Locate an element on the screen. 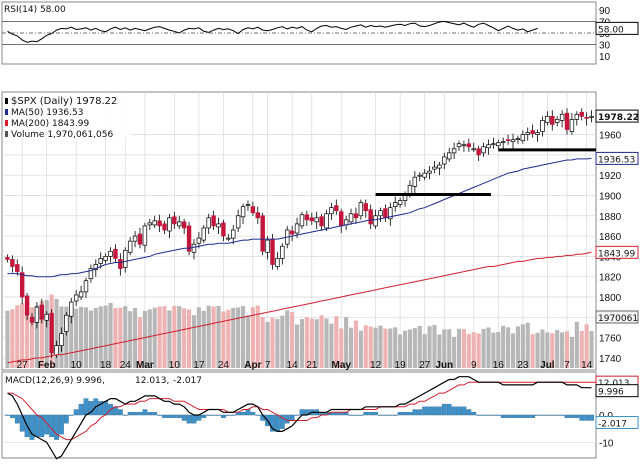 The width and height of the screenshot is (640, 464). support-resistance-lines is located at coordinates (485, 172).